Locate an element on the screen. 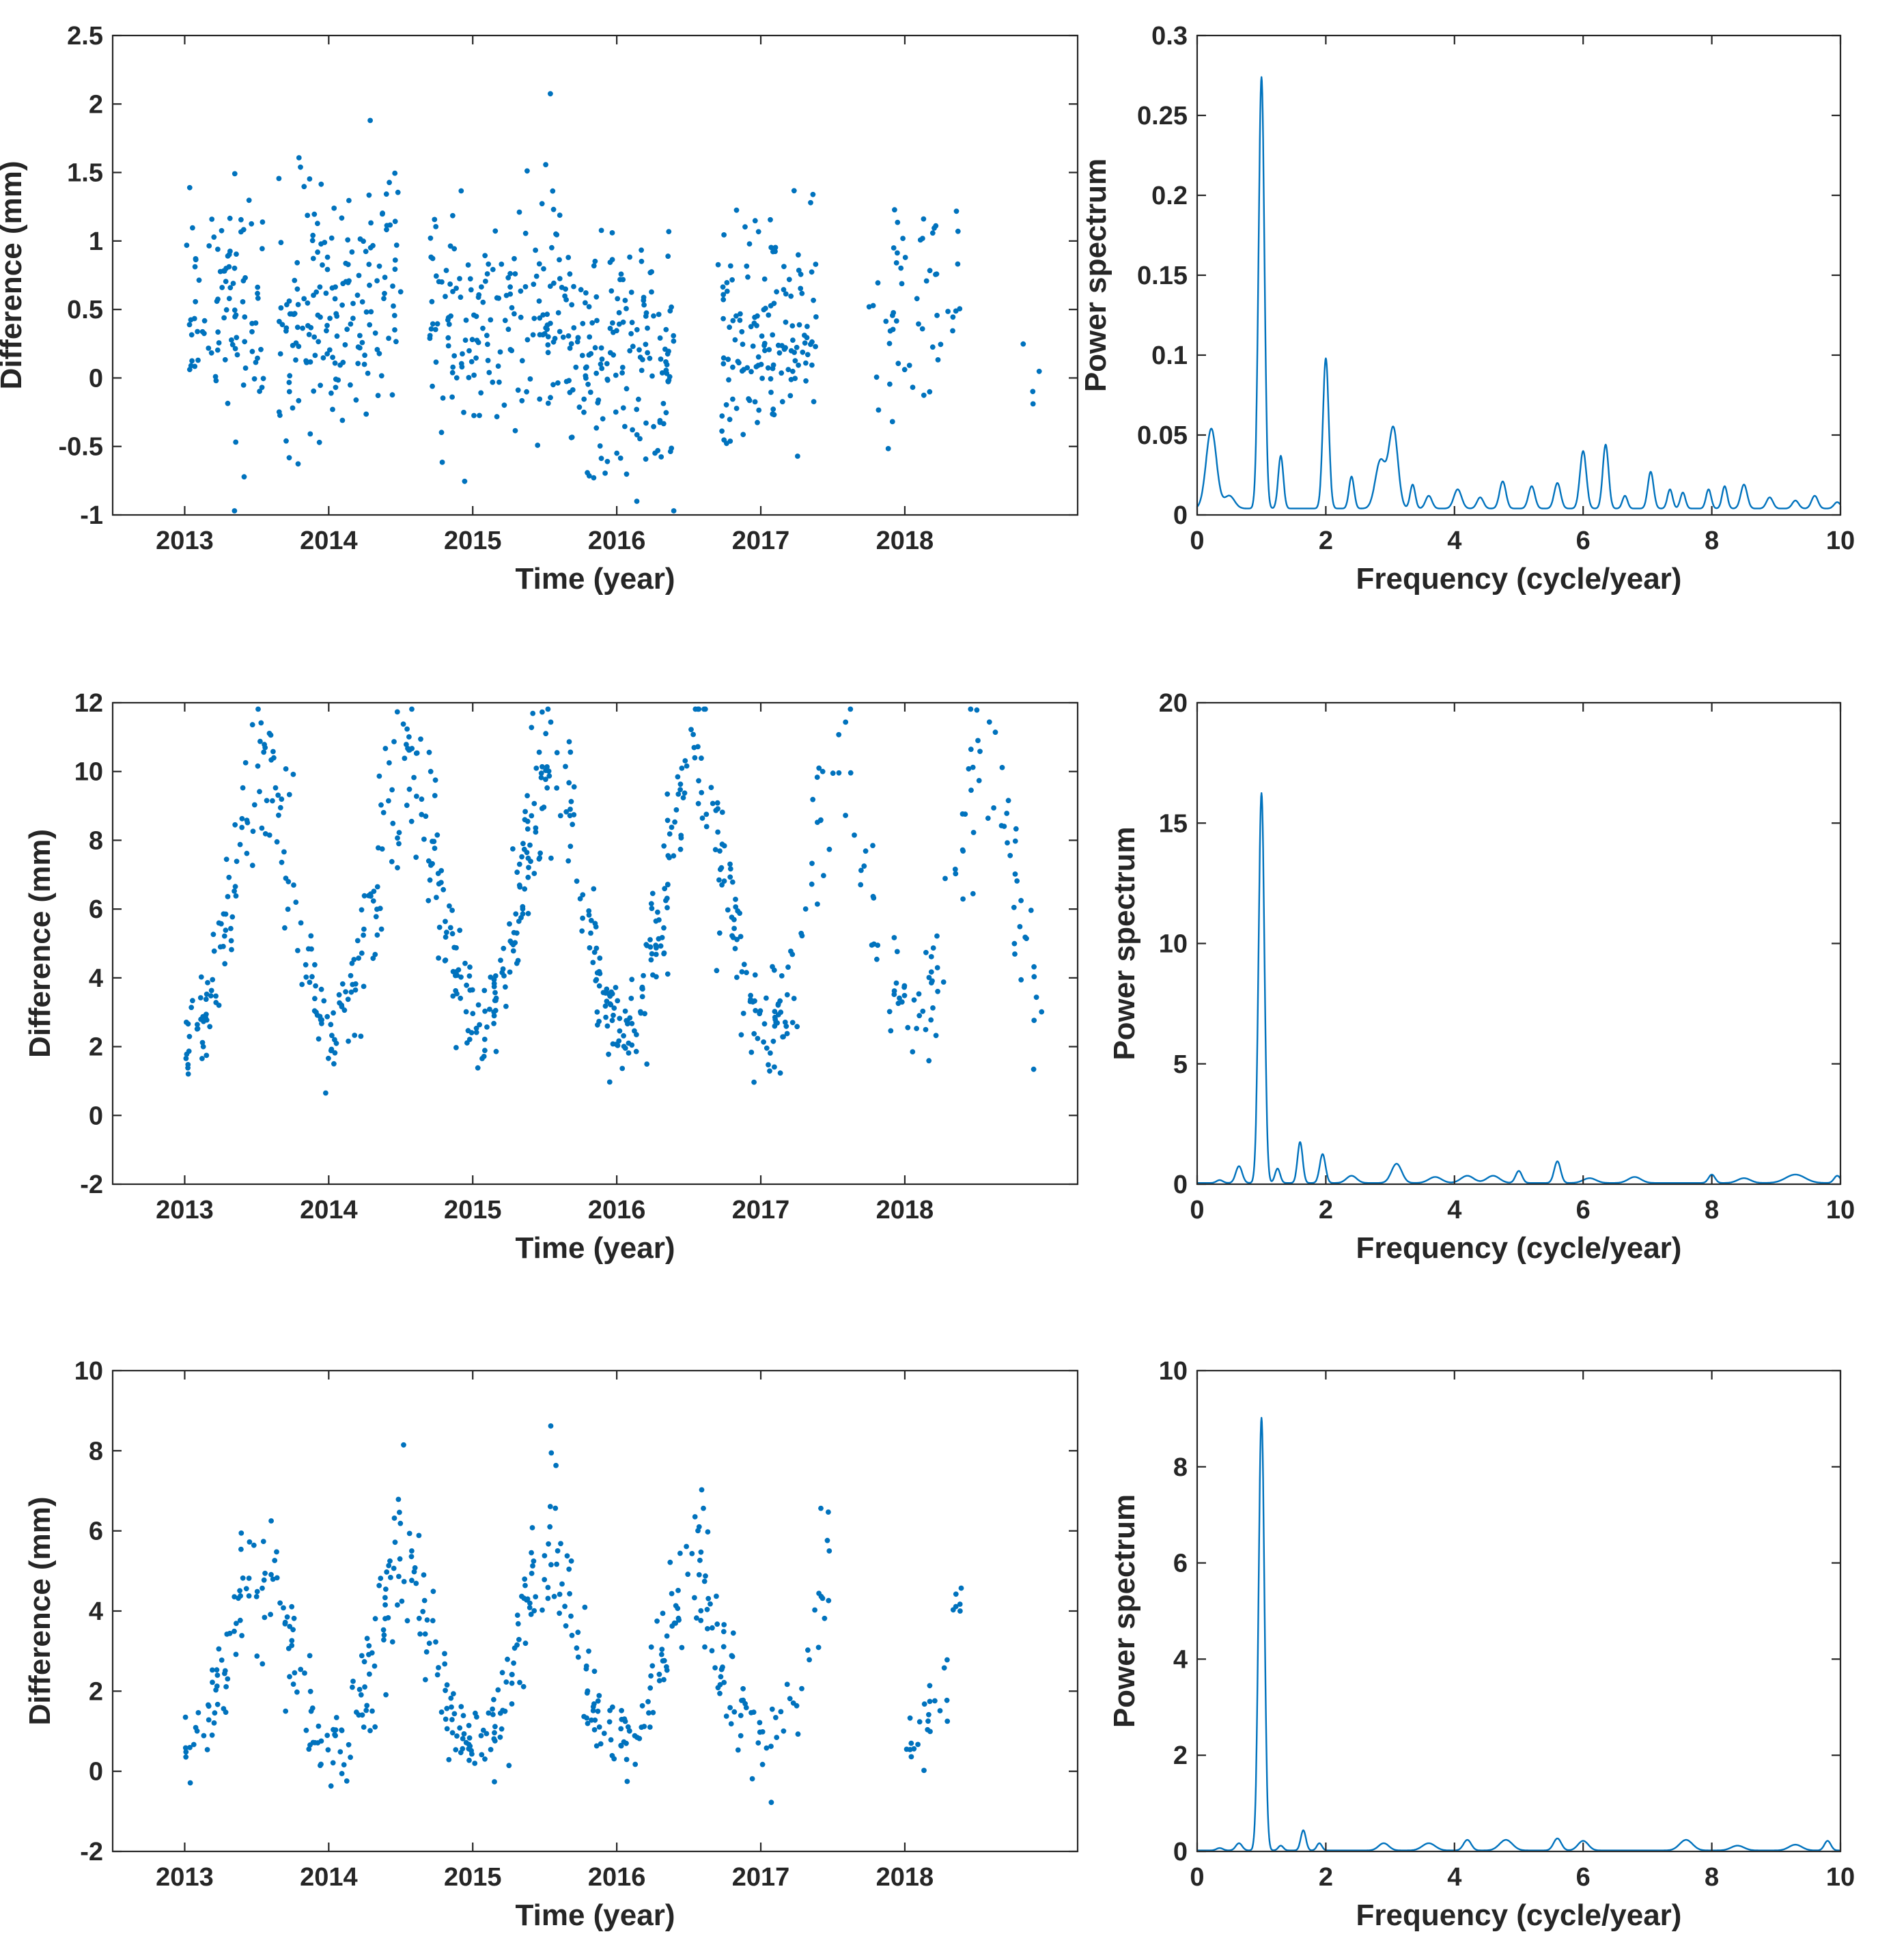 The width and height of the screenshot is (1891, 1960). x-tick-label: 4 is located at coordinates (1454, 1210).